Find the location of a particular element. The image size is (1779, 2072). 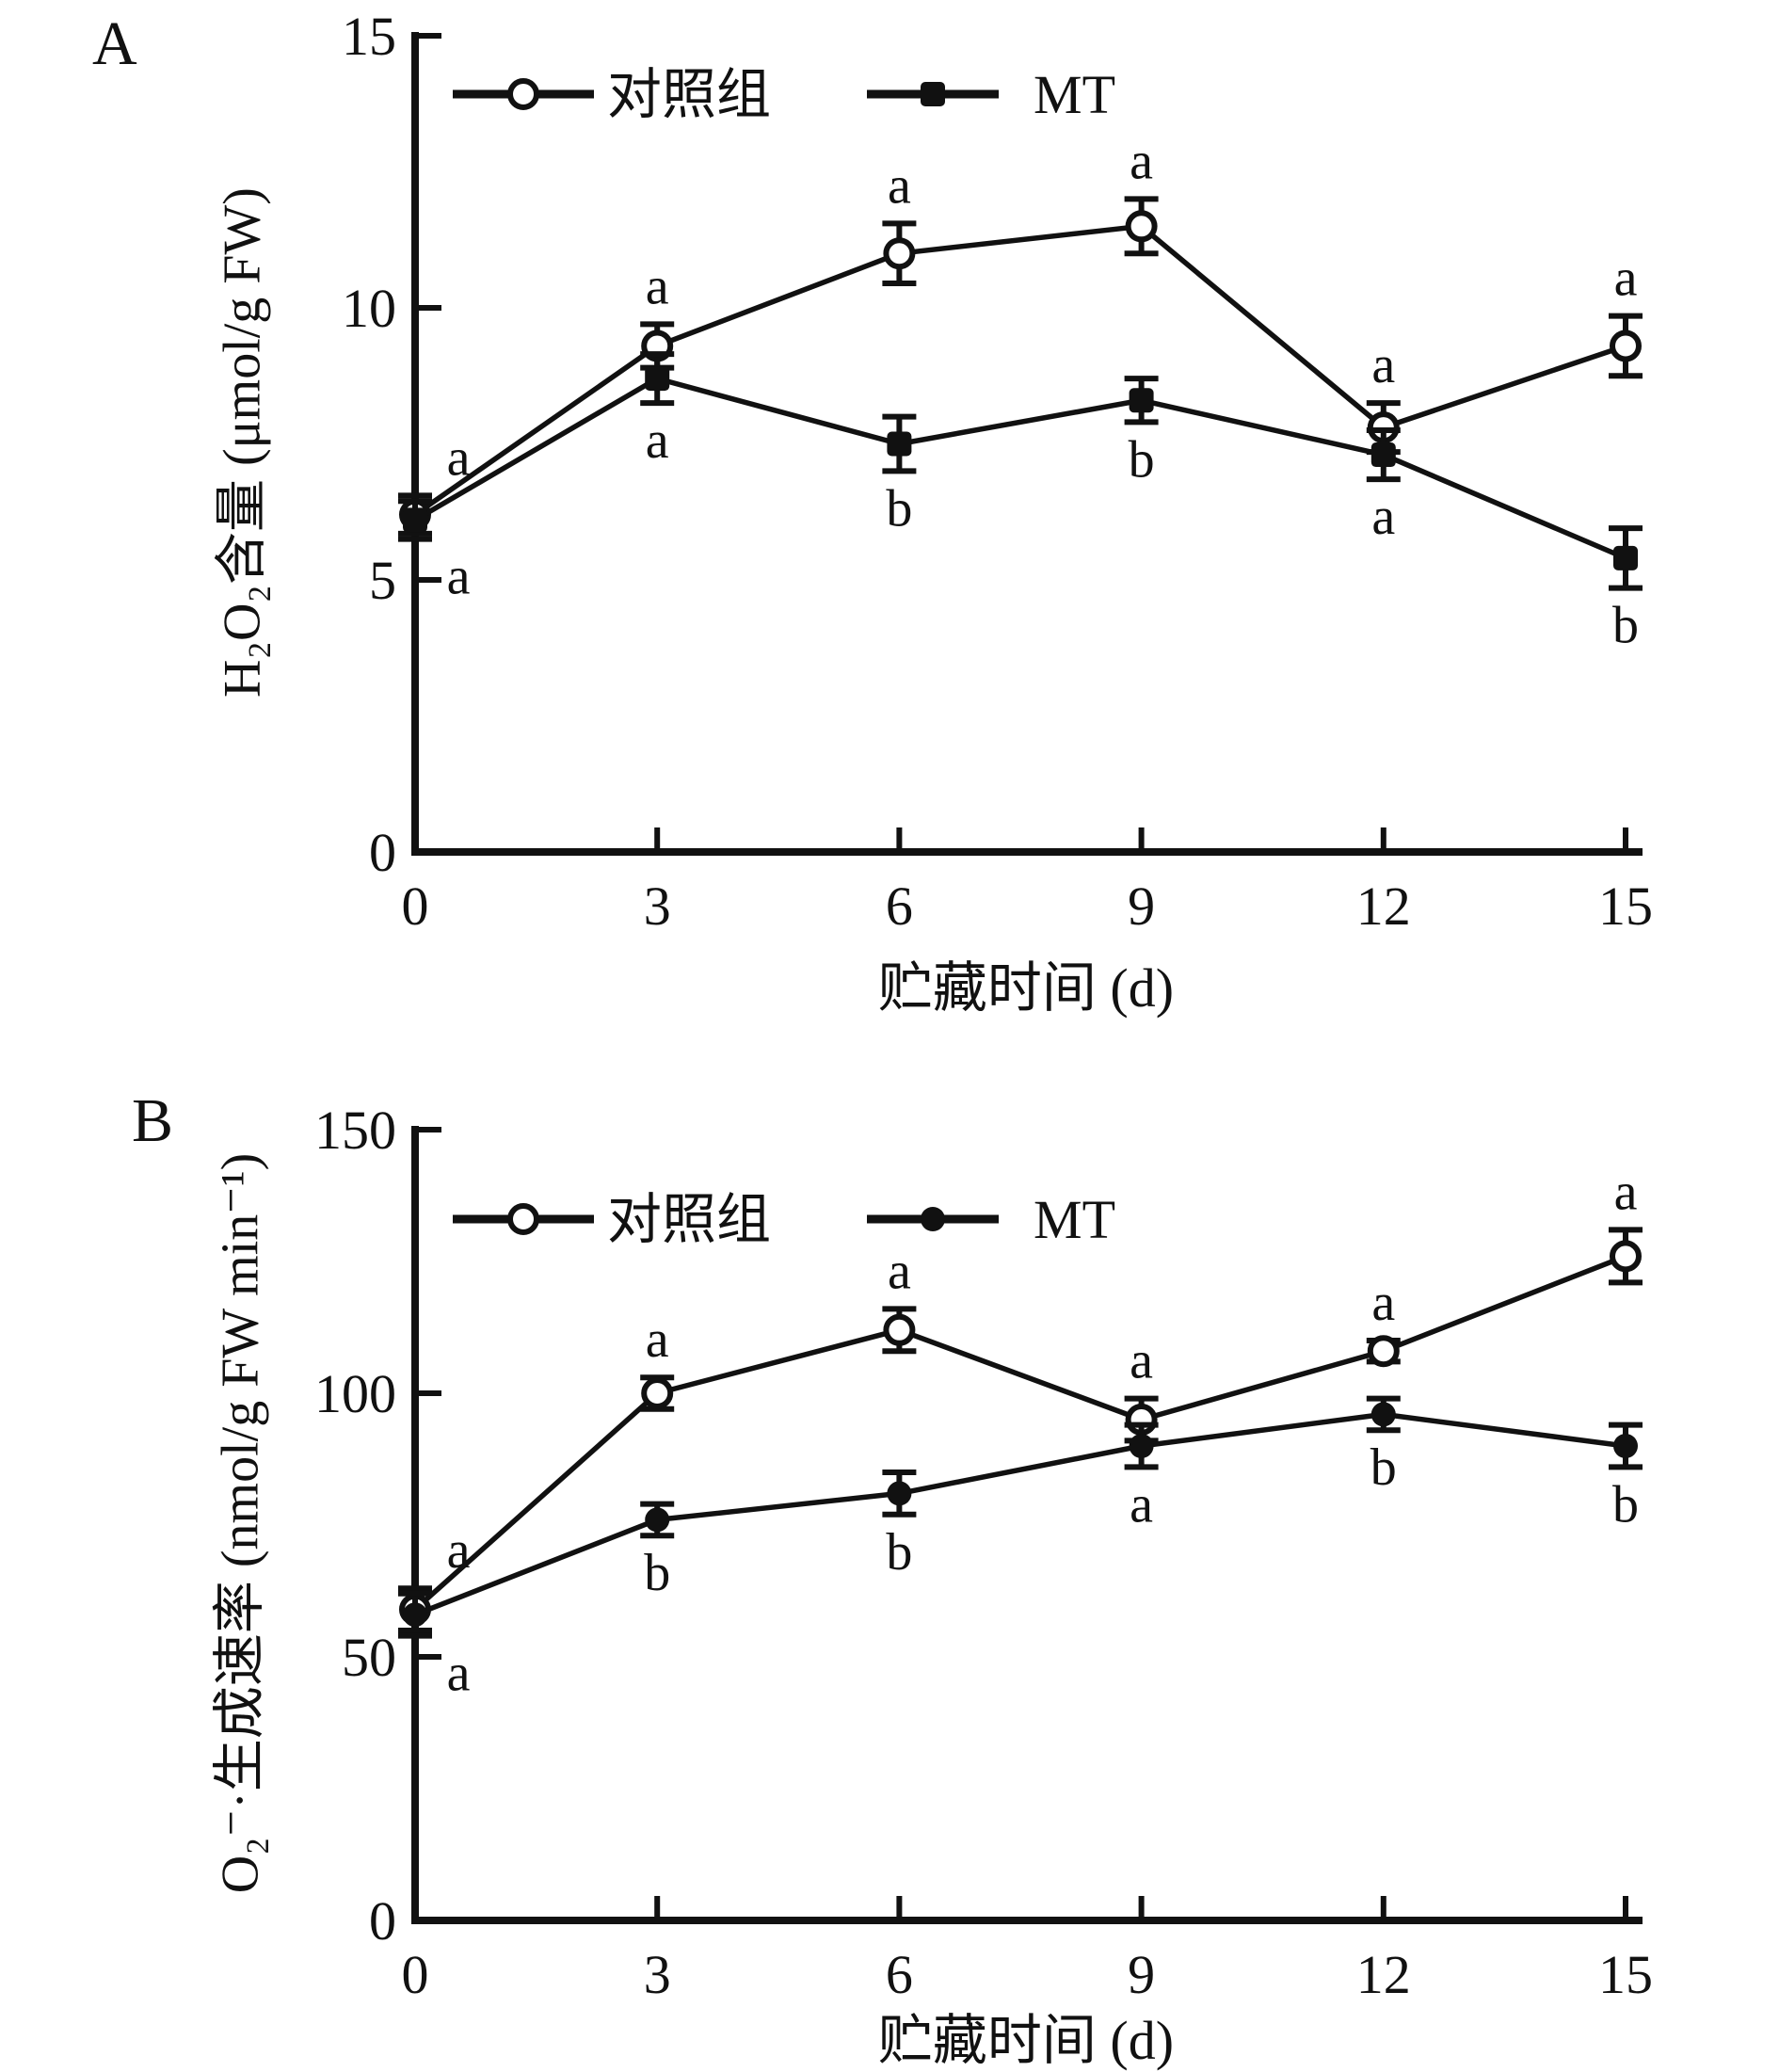

panel-b-label: B is located at coordinates (153, 1120).